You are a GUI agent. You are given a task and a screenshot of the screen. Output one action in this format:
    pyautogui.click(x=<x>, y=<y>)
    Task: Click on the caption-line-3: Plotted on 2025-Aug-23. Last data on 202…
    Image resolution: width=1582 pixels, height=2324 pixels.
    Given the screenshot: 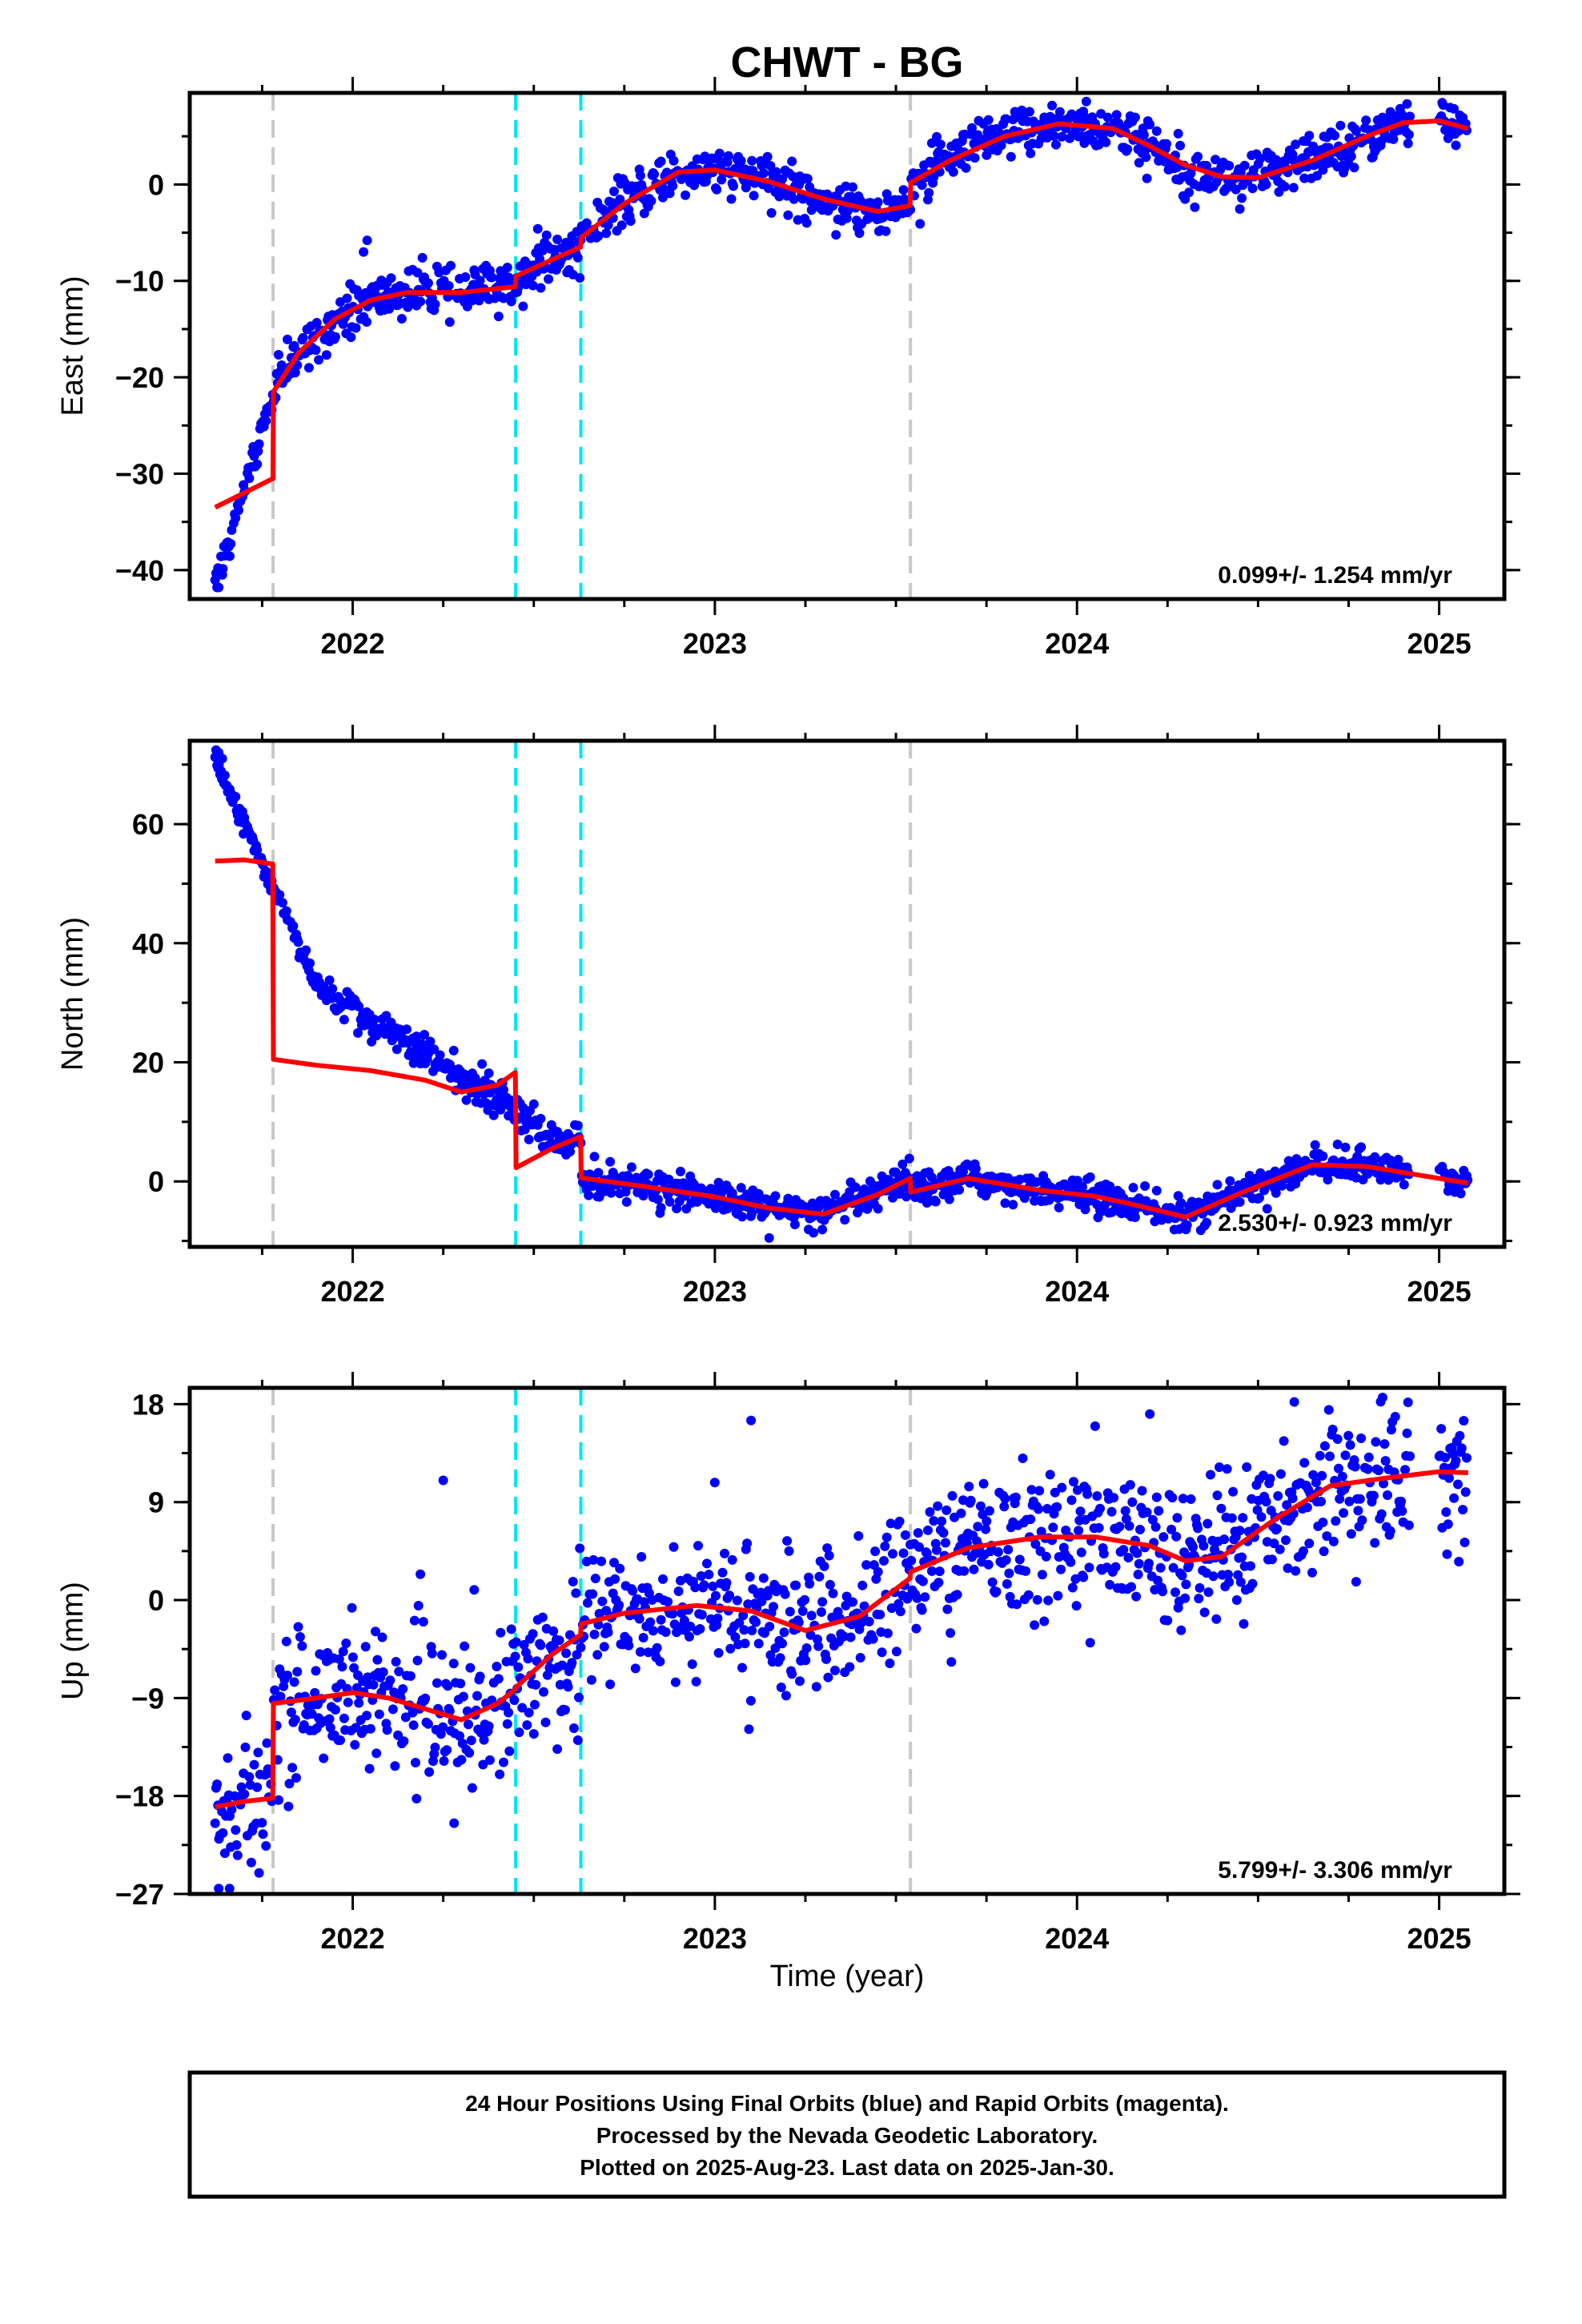 What is the action you would take?
    pyautogui.click(x=847, y=2167)
    